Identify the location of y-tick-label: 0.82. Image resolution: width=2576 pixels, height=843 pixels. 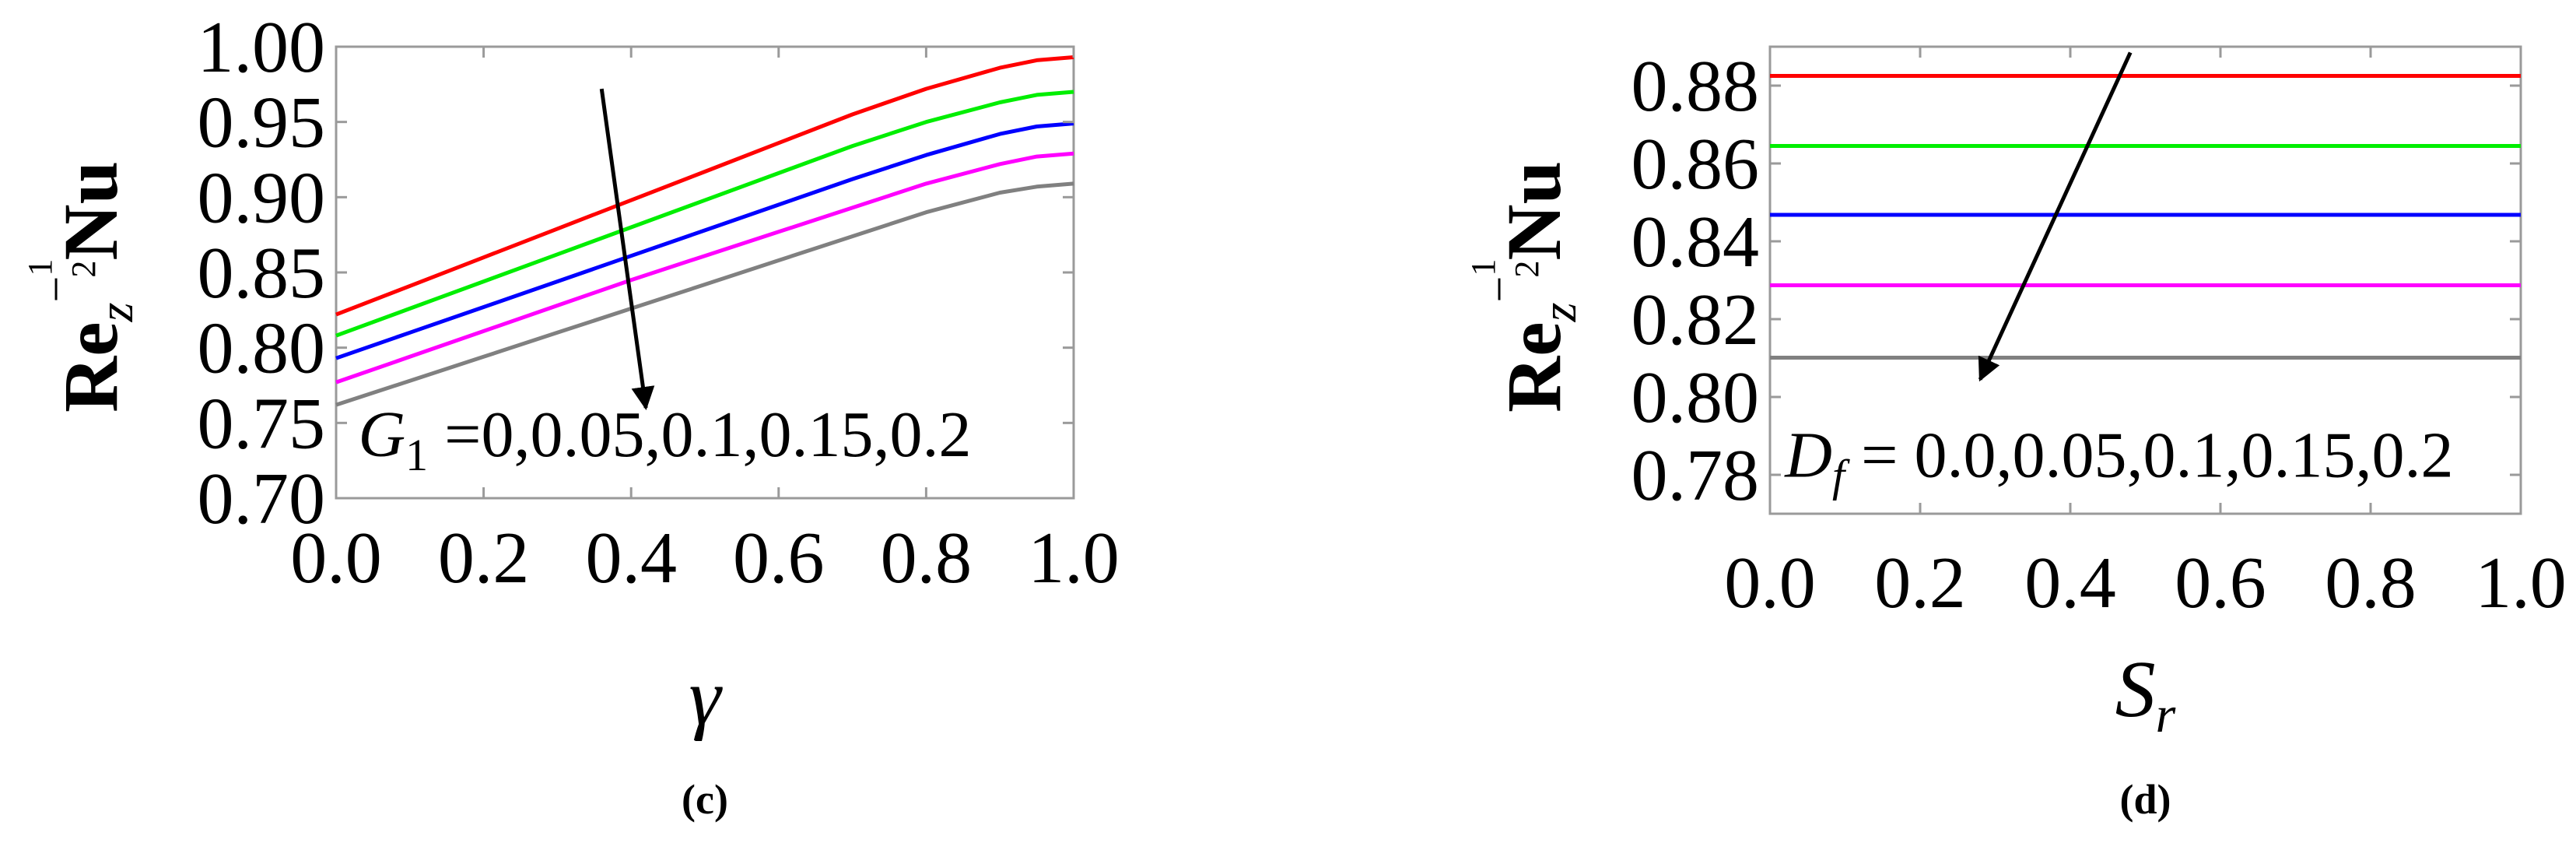
(1695, 319).